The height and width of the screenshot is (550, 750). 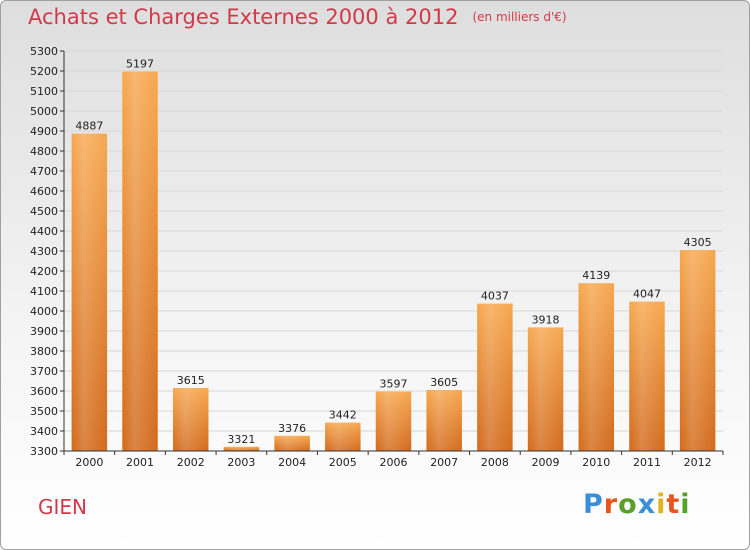 What do you see at coordinates (292, 428) in the screenshot?
I see `bar-value-label: 3376` at bounding box center [292, 428].